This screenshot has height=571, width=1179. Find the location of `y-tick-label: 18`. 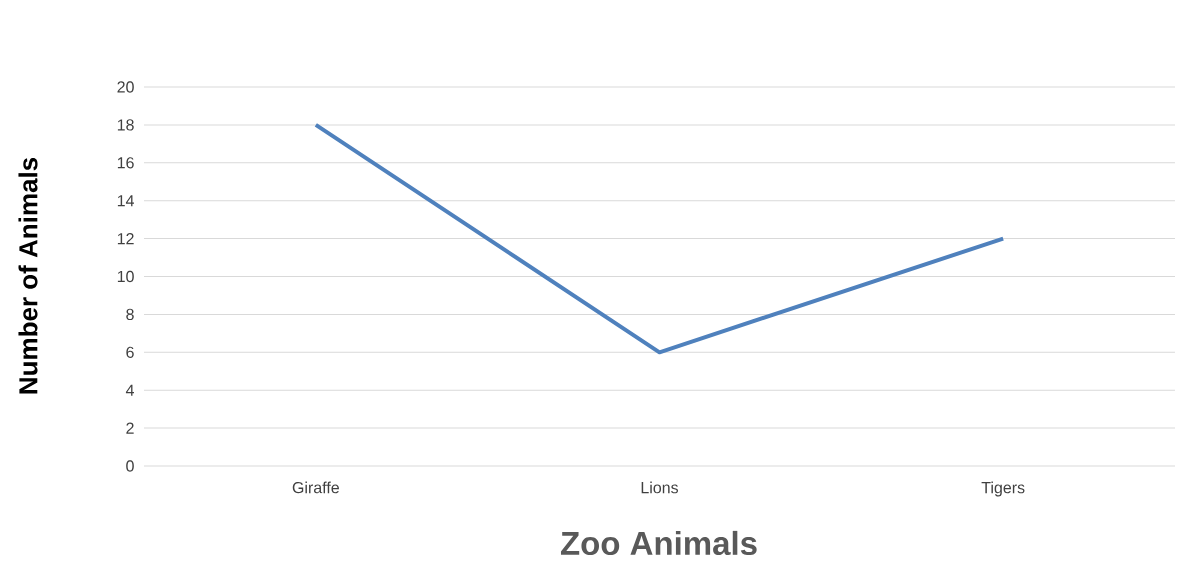

y-tick-label: 18 is located at coordinates (125, 125).